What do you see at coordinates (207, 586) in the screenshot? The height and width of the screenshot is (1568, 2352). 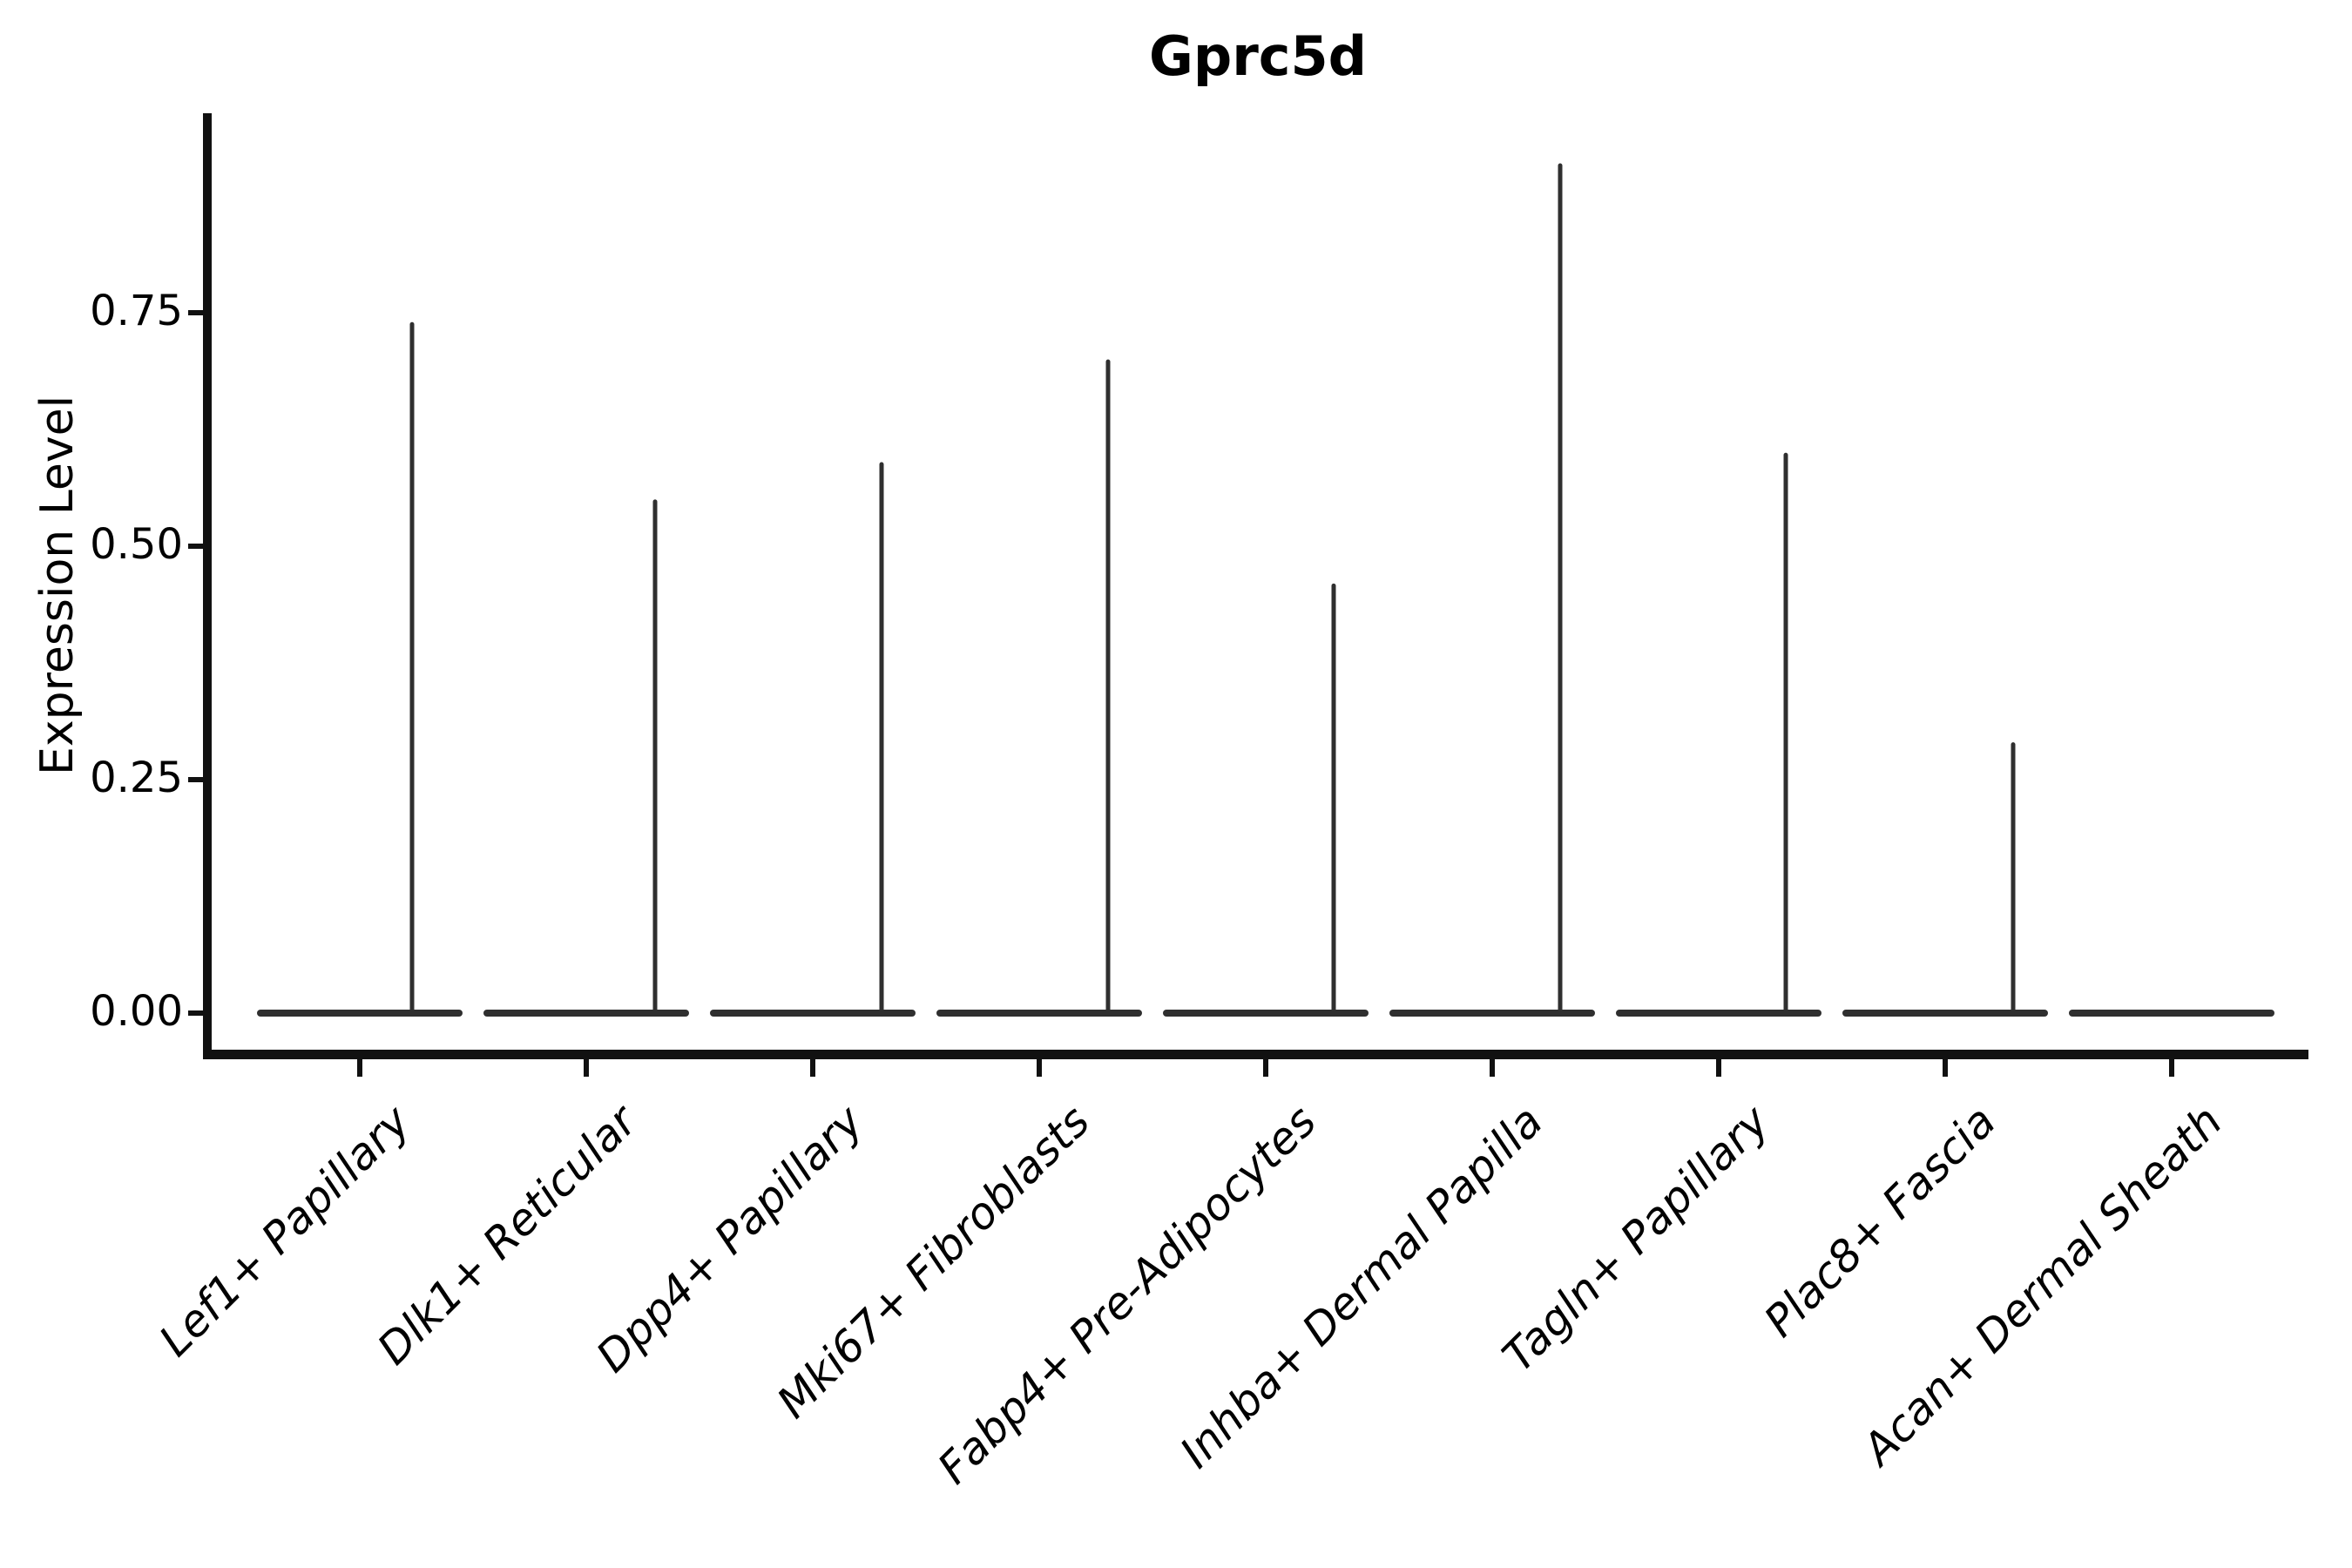 I see `y-axis-line` at bounding box center [207, 586].